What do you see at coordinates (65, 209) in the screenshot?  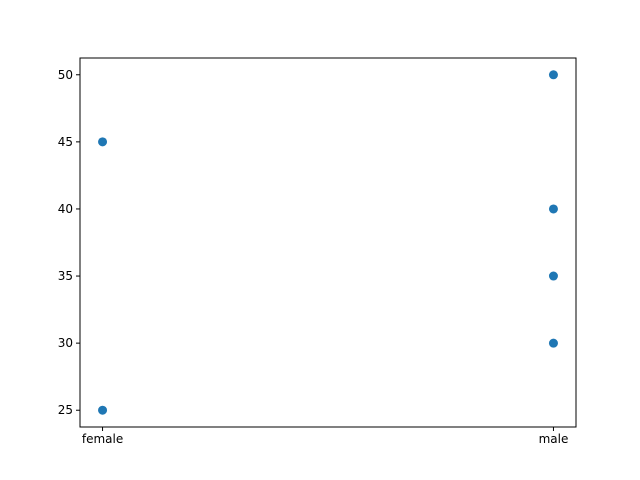 I see `y-tick-label: 40` at bounding box center [65, 209].